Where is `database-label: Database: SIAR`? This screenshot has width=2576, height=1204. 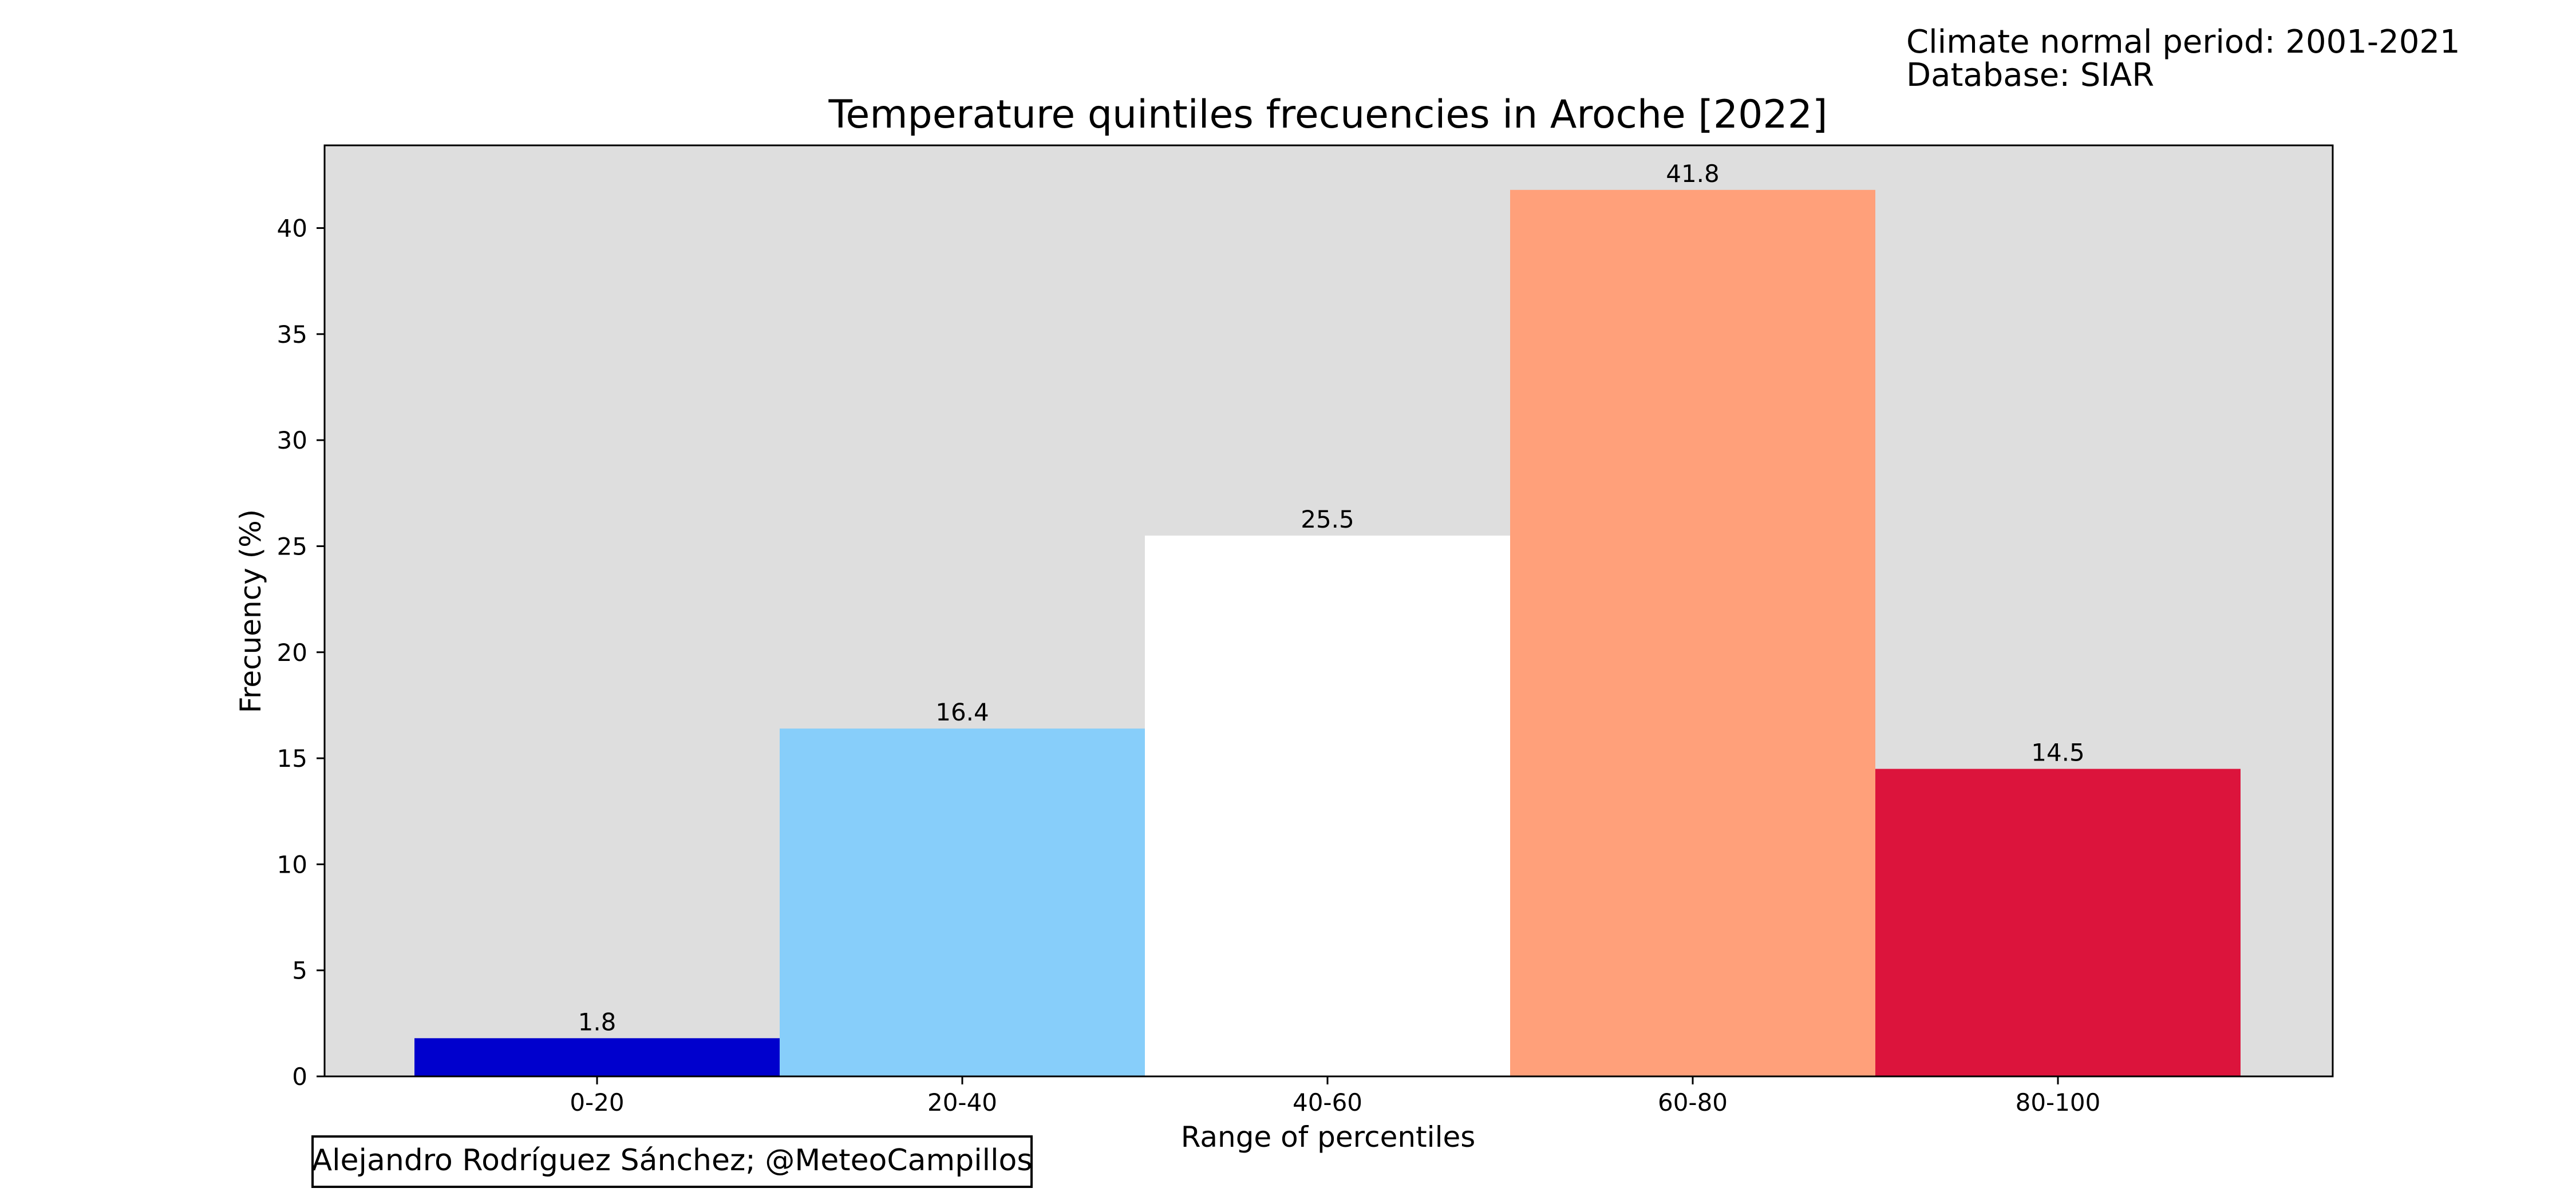
database-label: Database: SIAR is located at coordinates (2030, 75).